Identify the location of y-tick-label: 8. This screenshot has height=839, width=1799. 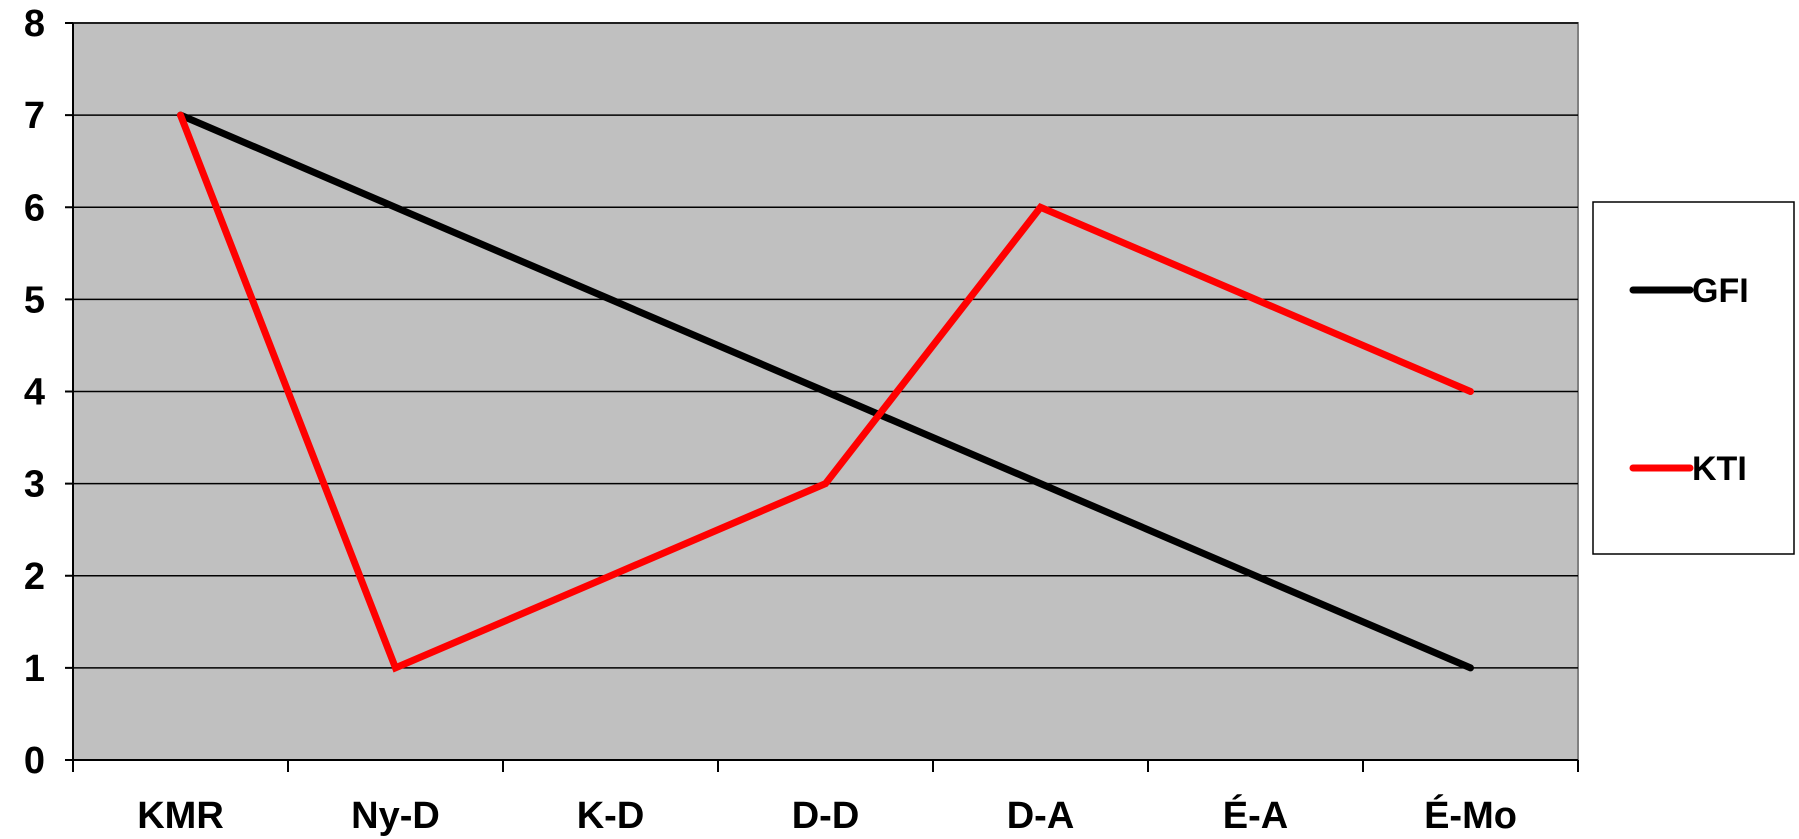
(34, 24).